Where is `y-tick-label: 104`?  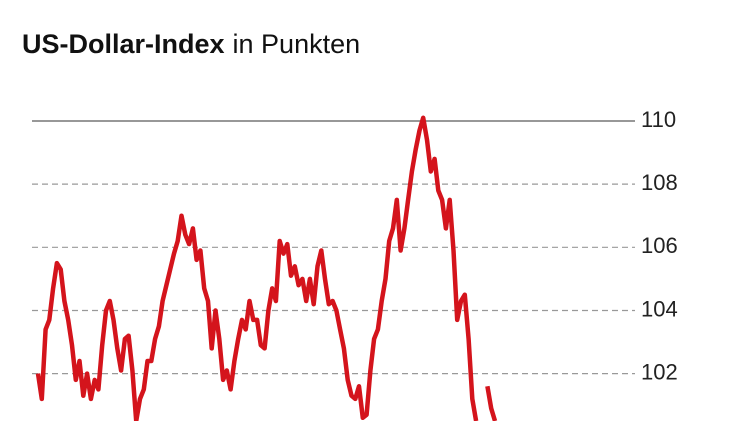 y-tick-label: 104 is located at coordinates (659, 308).